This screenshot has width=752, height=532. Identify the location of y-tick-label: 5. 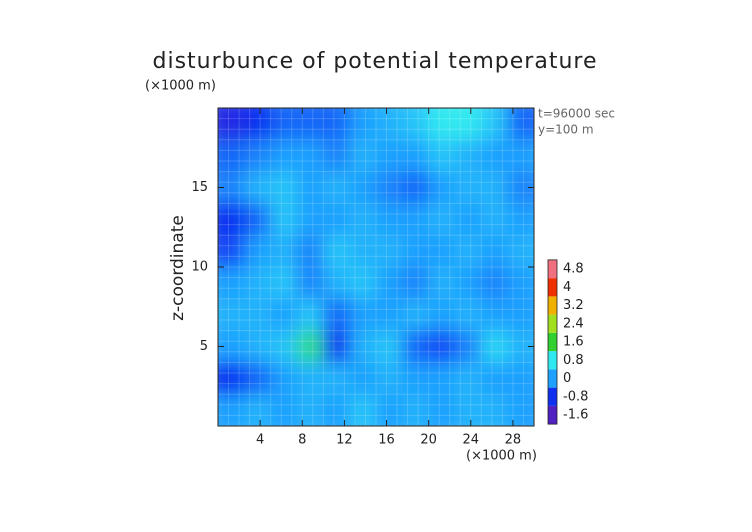
(204, 346).